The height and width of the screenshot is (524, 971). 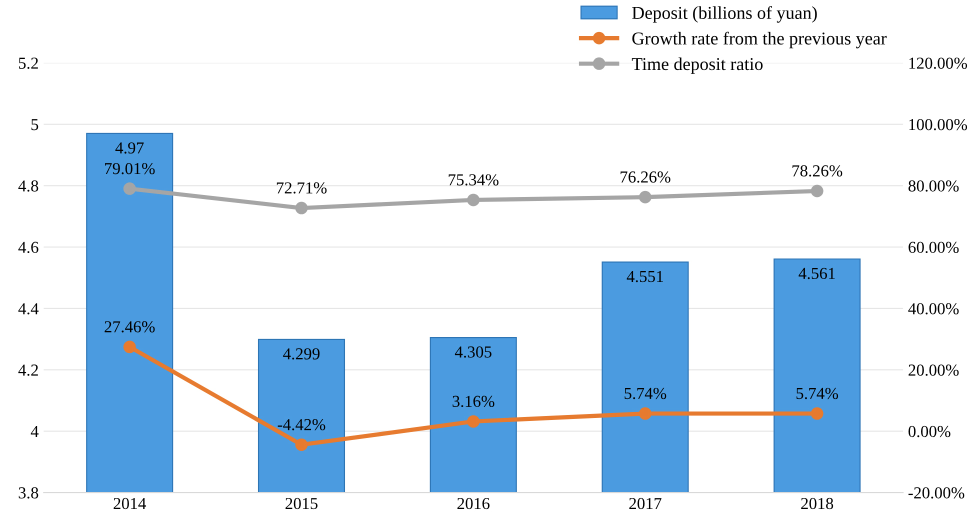 I want to click on data-label: 76.26%, so click(x=645, y=177).